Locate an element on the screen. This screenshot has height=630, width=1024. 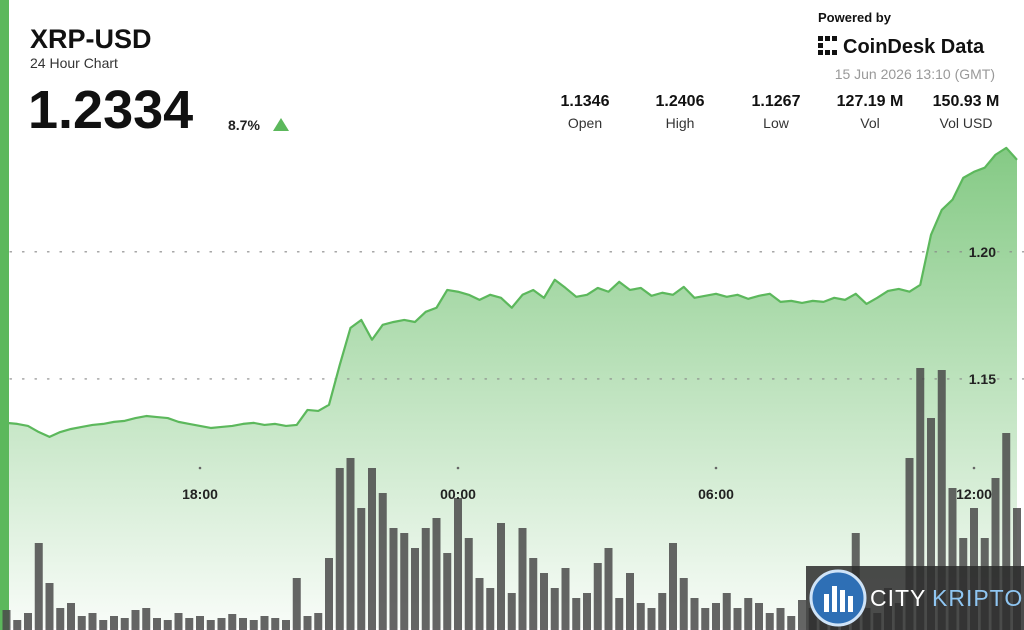
up-arrow is located at coordinates (281, 124).